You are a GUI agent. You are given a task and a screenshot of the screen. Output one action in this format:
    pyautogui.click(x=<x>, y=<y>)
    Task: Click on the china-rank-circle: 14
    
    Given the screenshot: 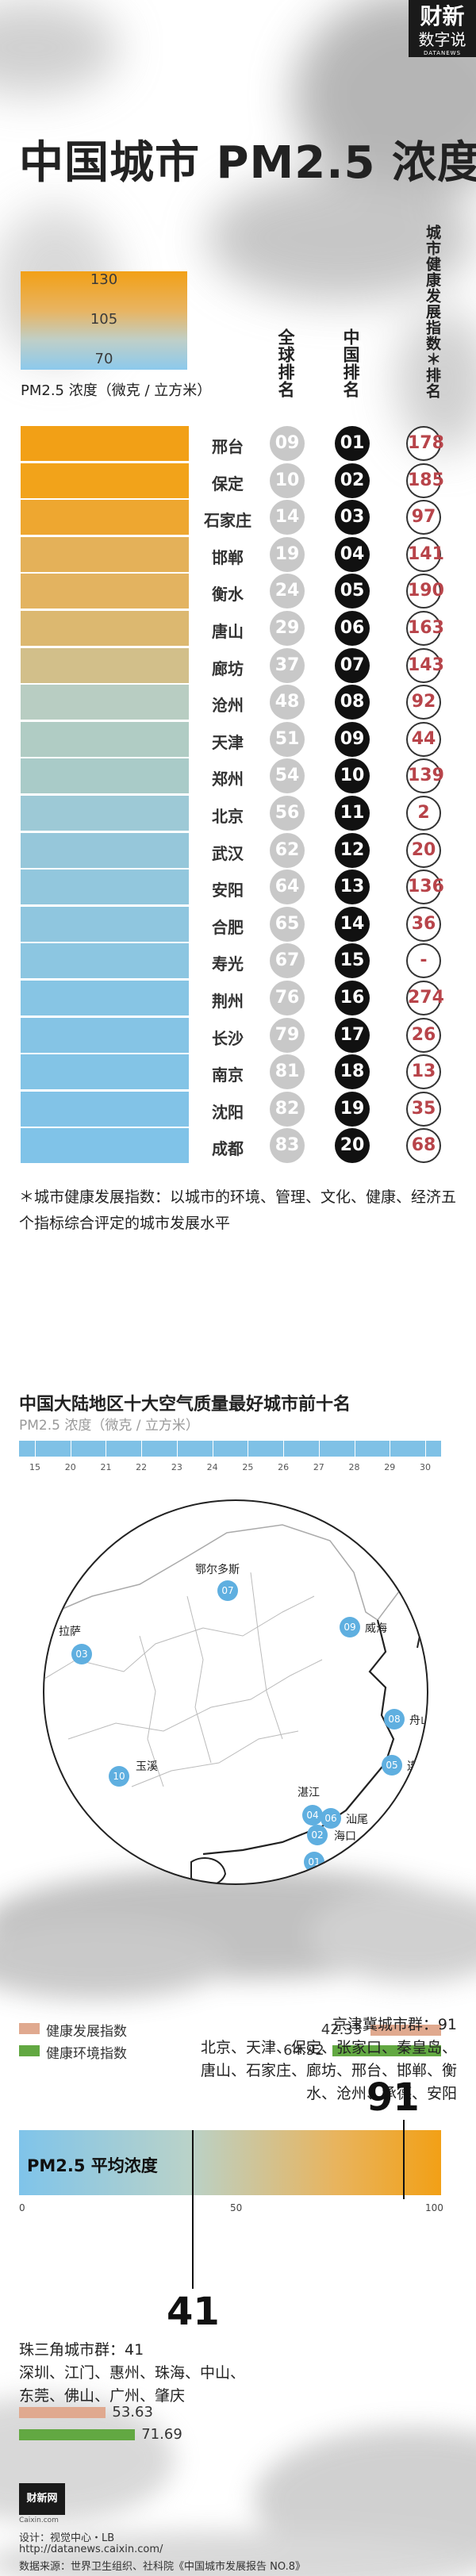 What is the action you would take?
    pyautogui.click(x=352, y=924)
    